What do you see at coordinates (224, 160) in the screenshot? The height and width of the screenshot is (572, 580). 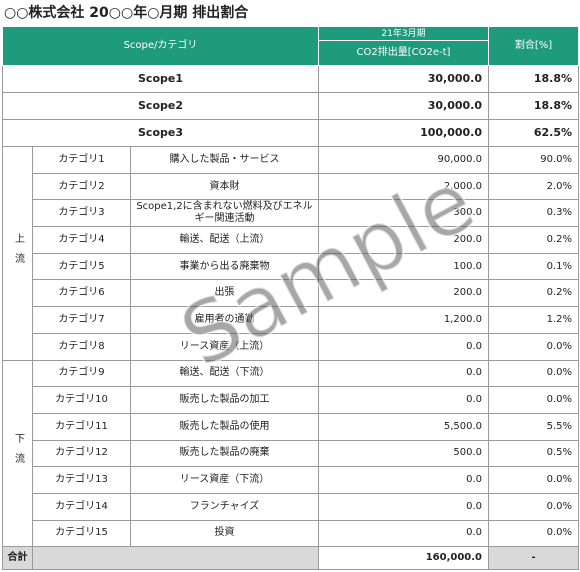 I see `category-item: 購入した製品・サービス` at bounding box center [224, 160].